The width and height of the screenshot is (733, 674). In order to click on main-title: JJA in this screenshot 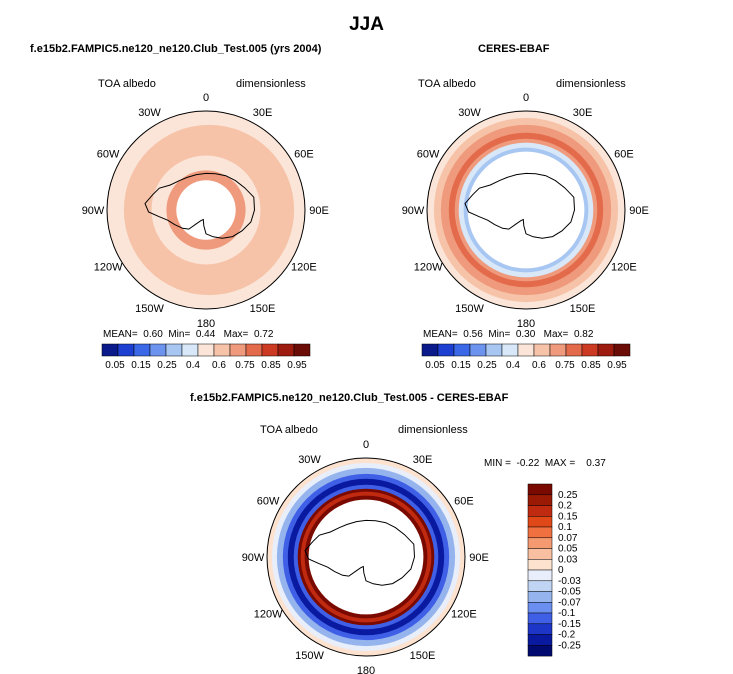, I will do `click(366, 24)`.